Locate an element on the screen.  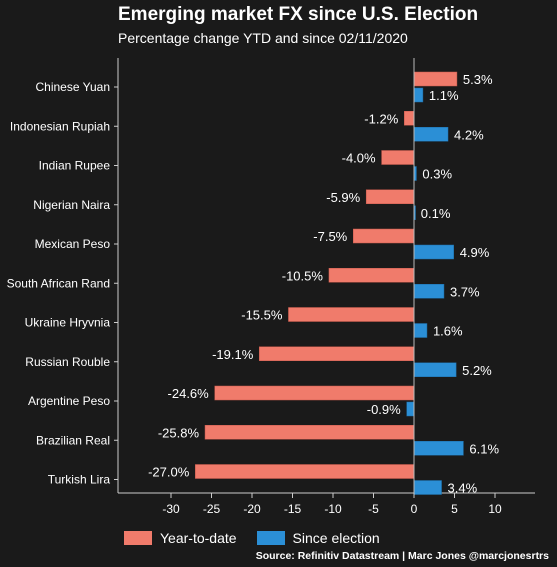
bar-ytd-chinese-yuan is located at coordinates (435, 79).